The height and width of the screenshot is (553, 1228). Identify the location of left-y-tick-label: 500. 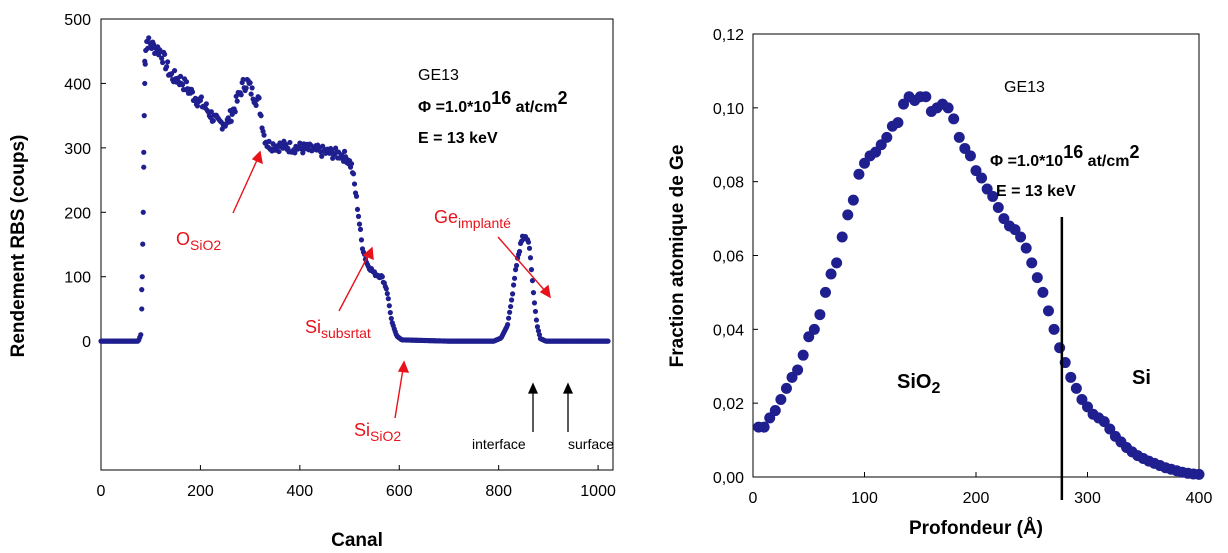
(77, 20).